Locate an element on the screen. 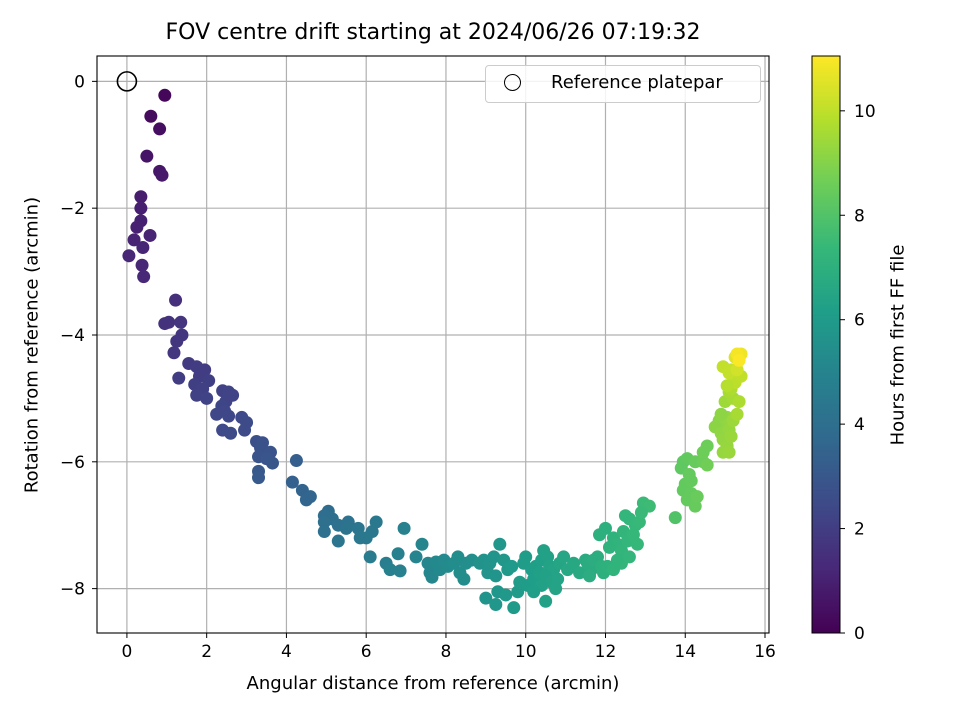 Image resolution: width=960 pixels, height=720 pixels. y-tick-label: −2 is located at coordinates (72, 209).